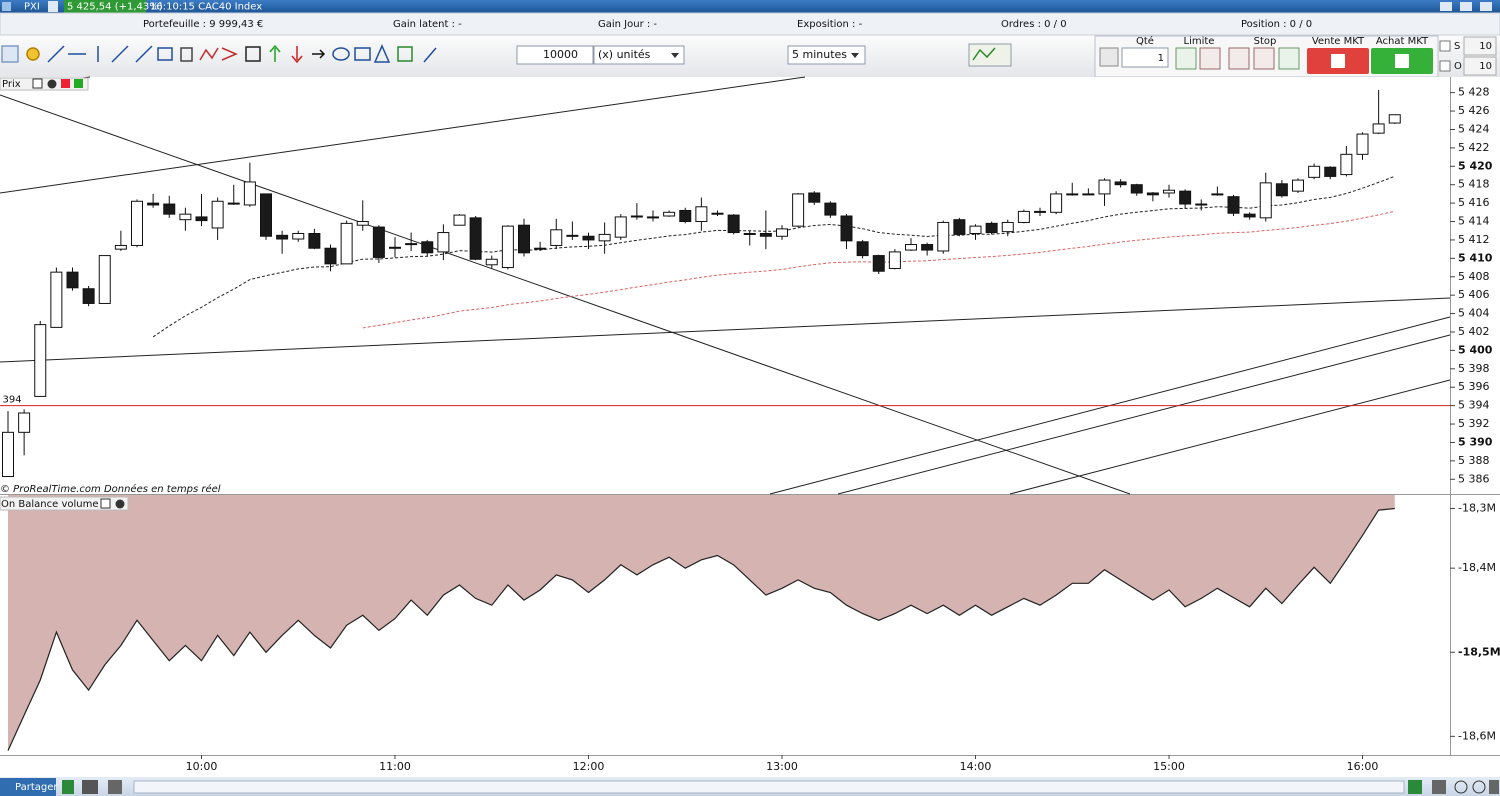 This screenshot has width=1500, height=796. I want to click on time-instrument: 16:10:15 CAC40 Index, so click(206, 7).